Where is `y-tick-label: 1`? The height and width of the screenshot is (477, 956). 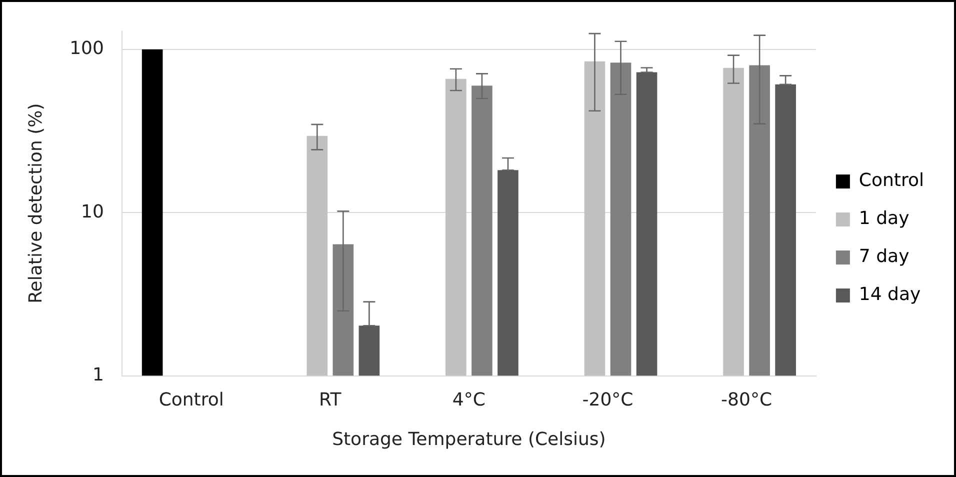 y-tick-label: 1 is located at coordinates (98, 375).